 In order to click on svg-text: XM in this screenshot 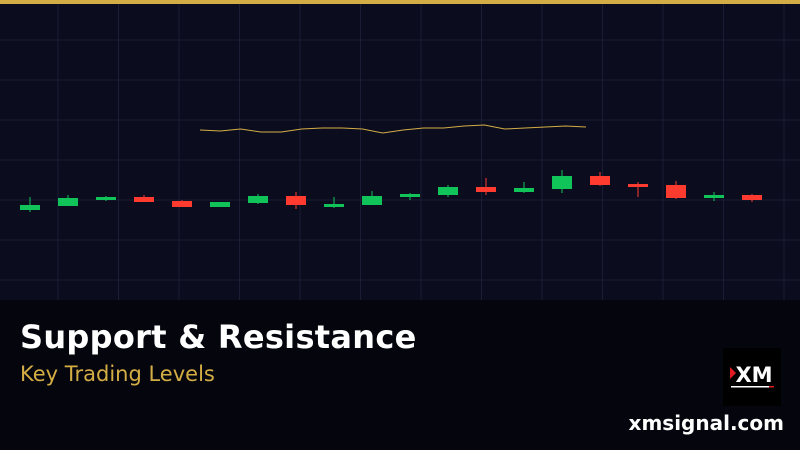, I will do `click(753, 375)`.